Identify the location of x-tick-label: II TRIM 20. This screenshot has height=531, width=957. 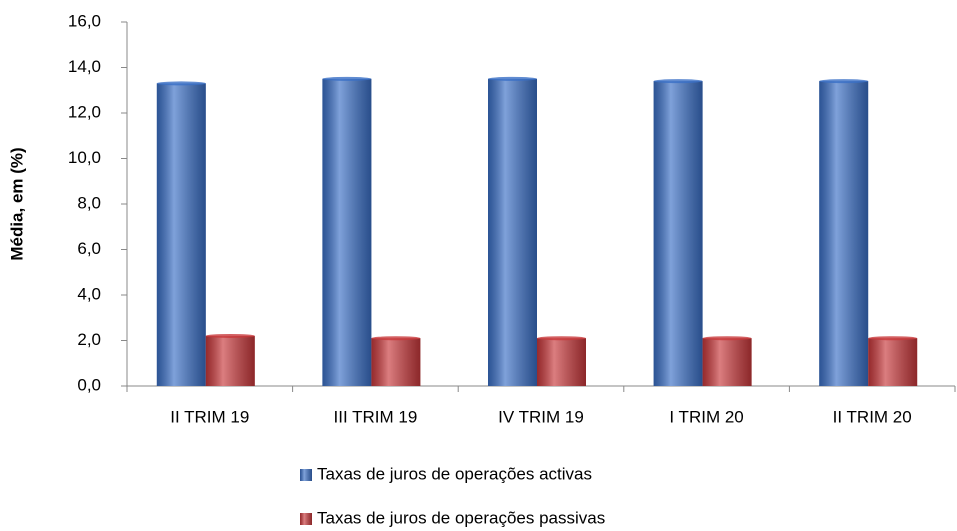
(872, 416).